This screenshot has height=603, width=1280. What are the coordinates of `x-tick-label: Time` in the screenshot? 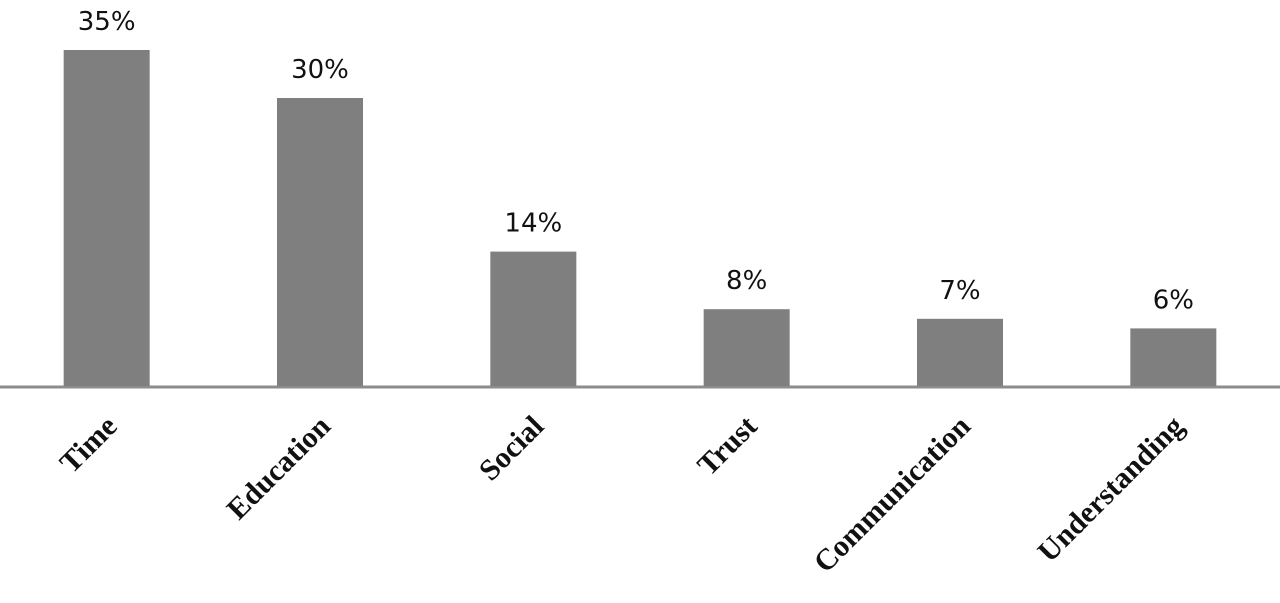 It's located at (89, 445).